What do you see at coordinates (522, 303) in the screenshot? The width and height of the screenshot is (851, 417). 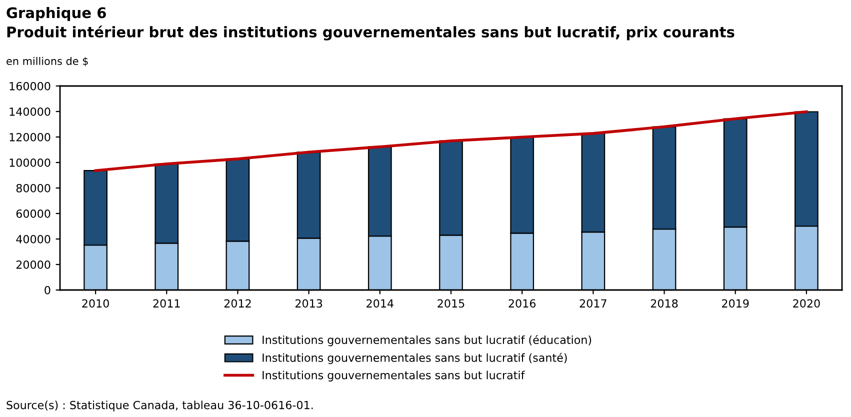 I see `x-tick-label: 2016` at bounding box center [522, 303].